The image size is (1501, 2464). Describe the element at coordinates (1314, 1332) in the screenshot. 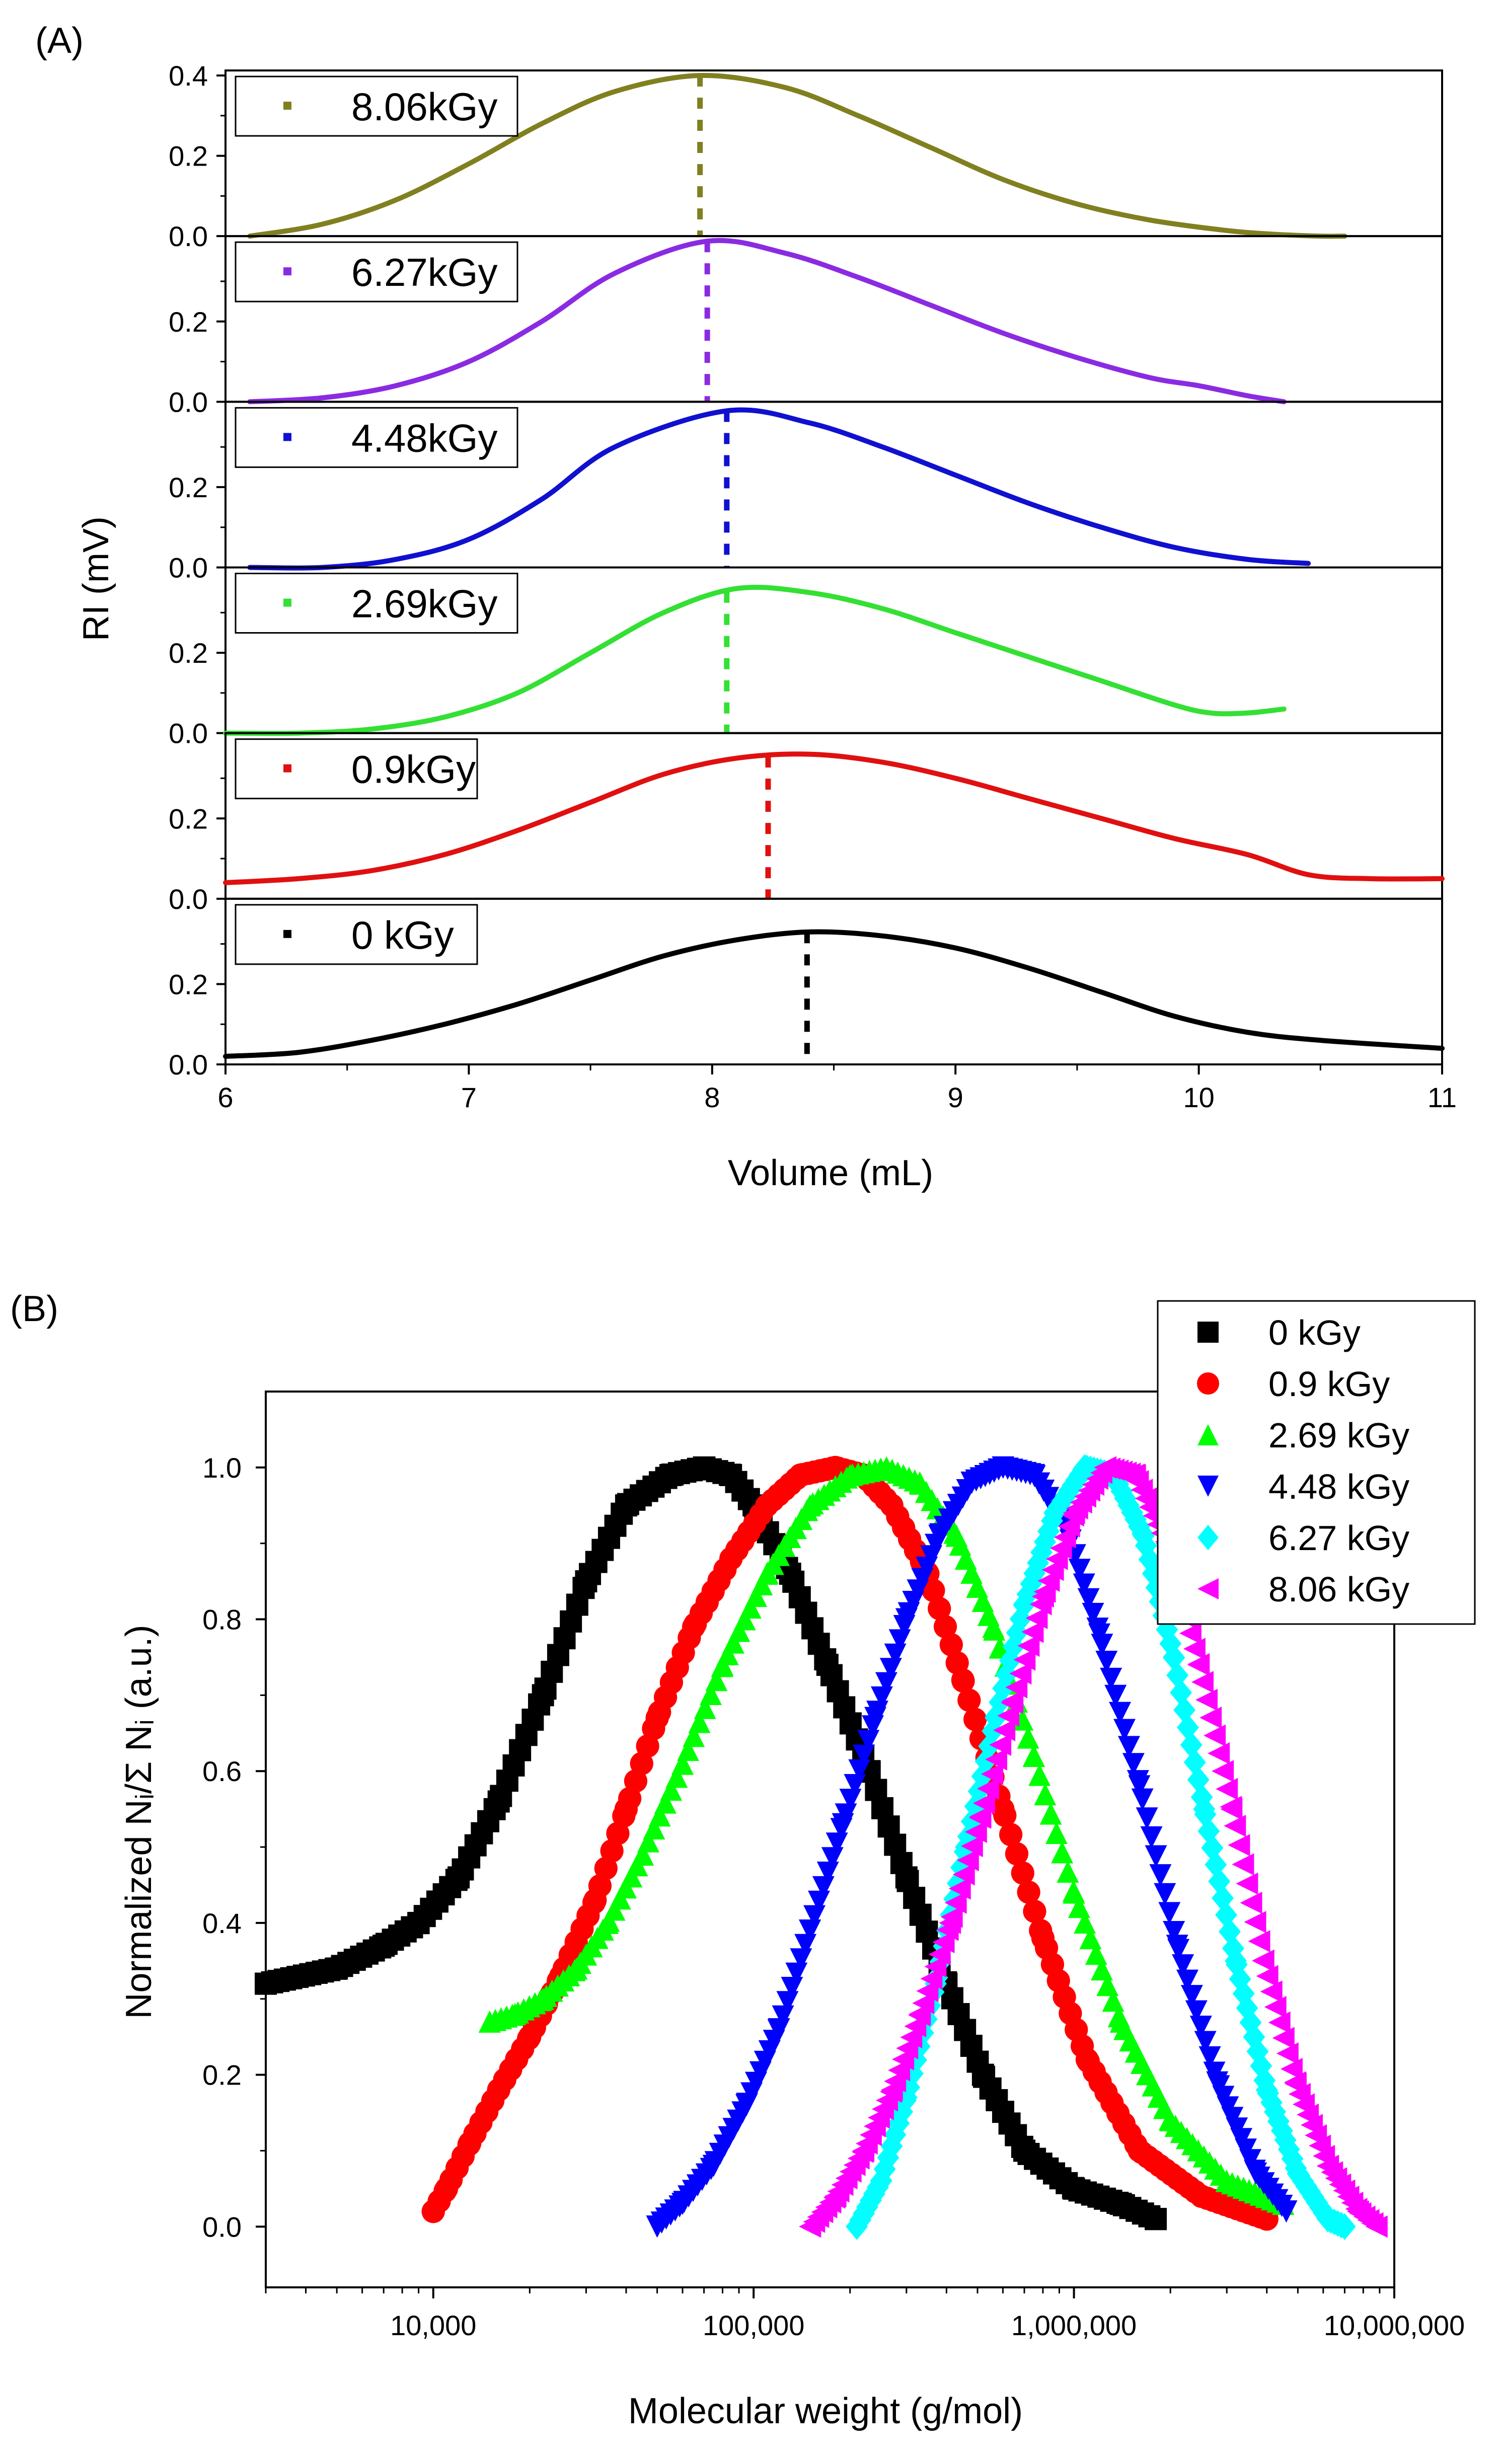

I see `legend-label: 0 kGy` at that location.